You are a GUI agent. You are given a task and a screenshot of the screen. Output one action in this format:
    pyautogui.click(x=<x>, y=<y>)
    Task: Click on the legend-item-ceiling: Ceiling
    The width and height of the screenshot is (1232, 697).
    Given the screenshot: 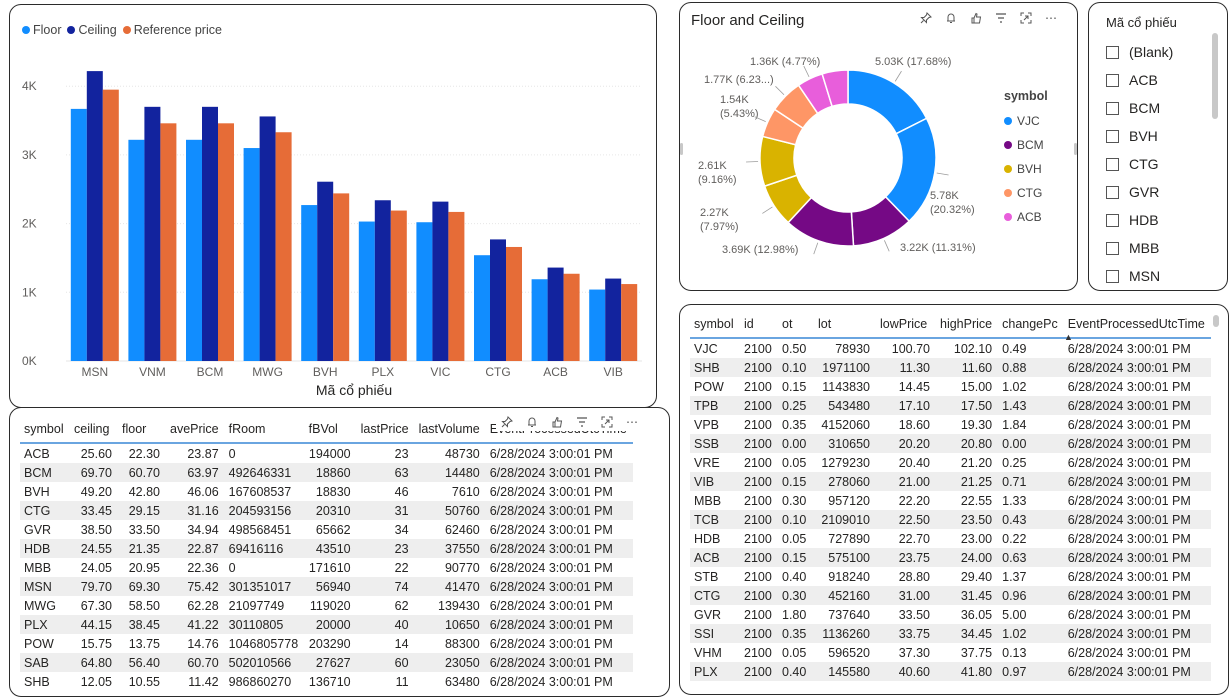 What is the action you would take?
    pyautogui.click(x=92, y=30)
    